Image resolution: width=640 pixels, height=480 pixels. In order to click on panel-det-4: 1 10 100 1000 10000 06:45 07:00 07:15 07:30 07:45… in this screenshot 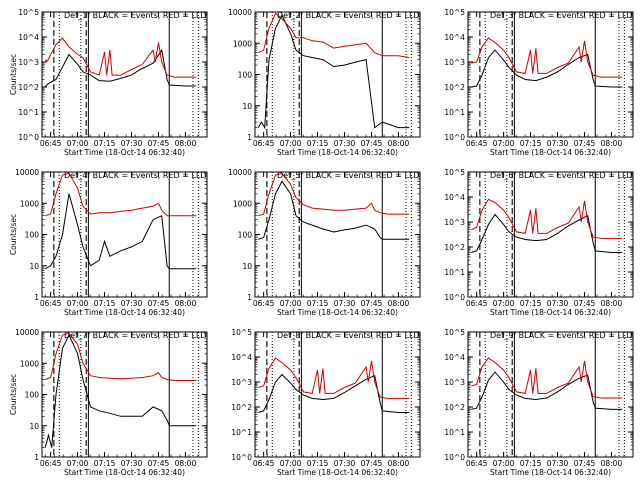, I will do `click(108, 242)`.